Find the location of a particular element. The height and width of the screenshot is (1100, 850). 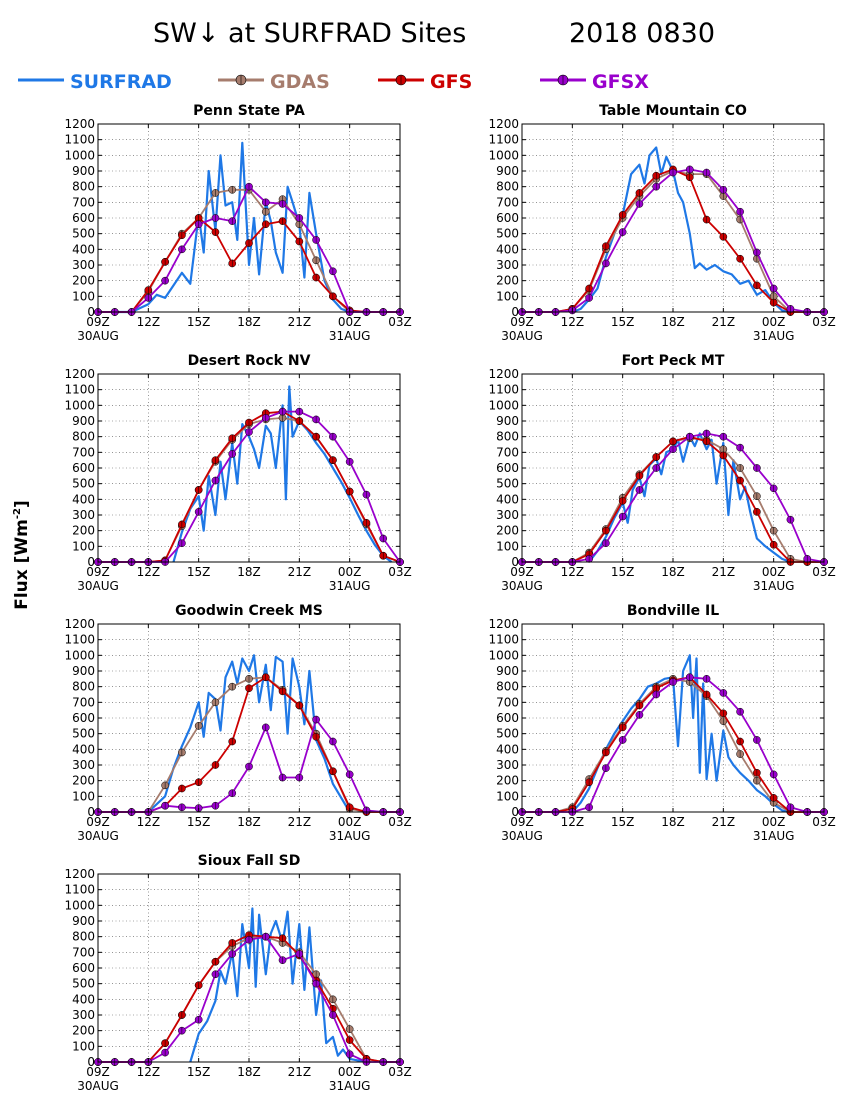

panel-title: Table Mountain CO is located at coordinates (673, 111).